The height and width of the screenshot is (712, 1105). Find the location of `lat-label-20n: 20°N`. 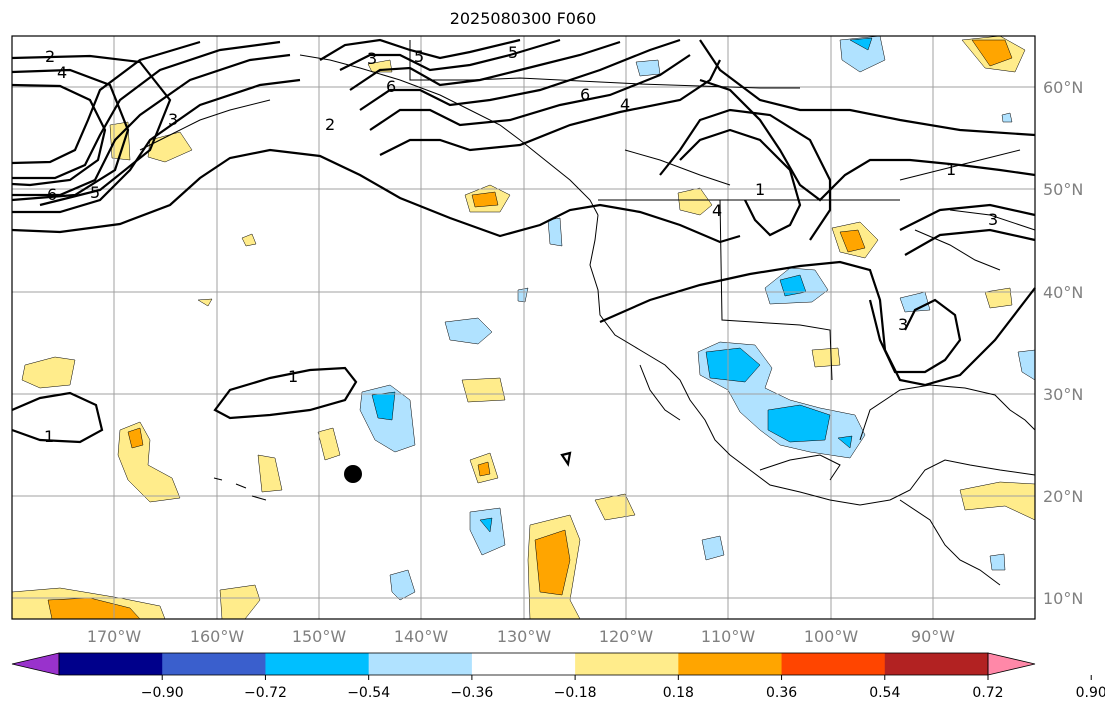

lat-label-20n: 20°N is located at coordinates (1063, 496).